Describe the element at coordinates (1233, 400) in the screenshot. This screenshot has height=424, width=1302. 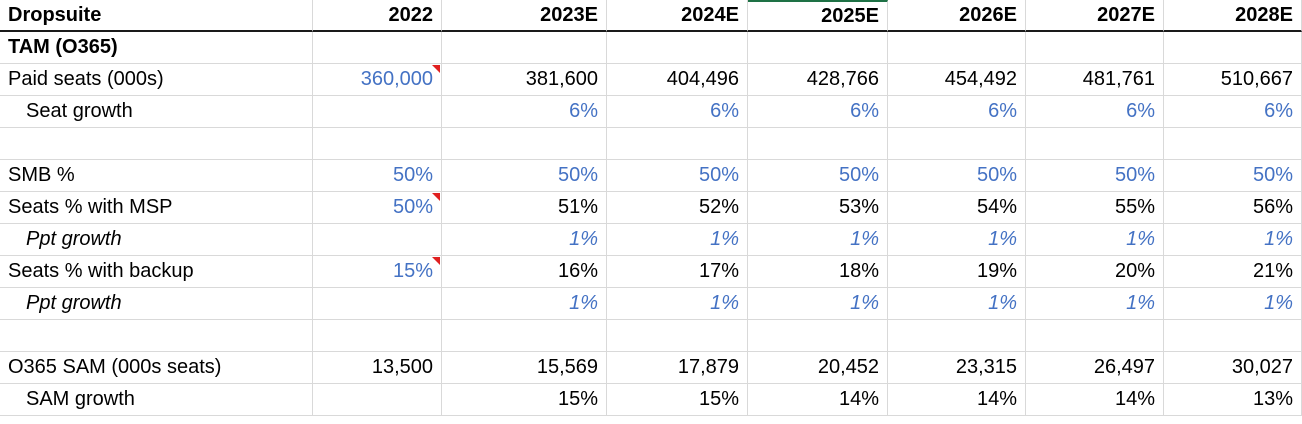
I see `cell-sam-growth-2028e: 13%` at that location.